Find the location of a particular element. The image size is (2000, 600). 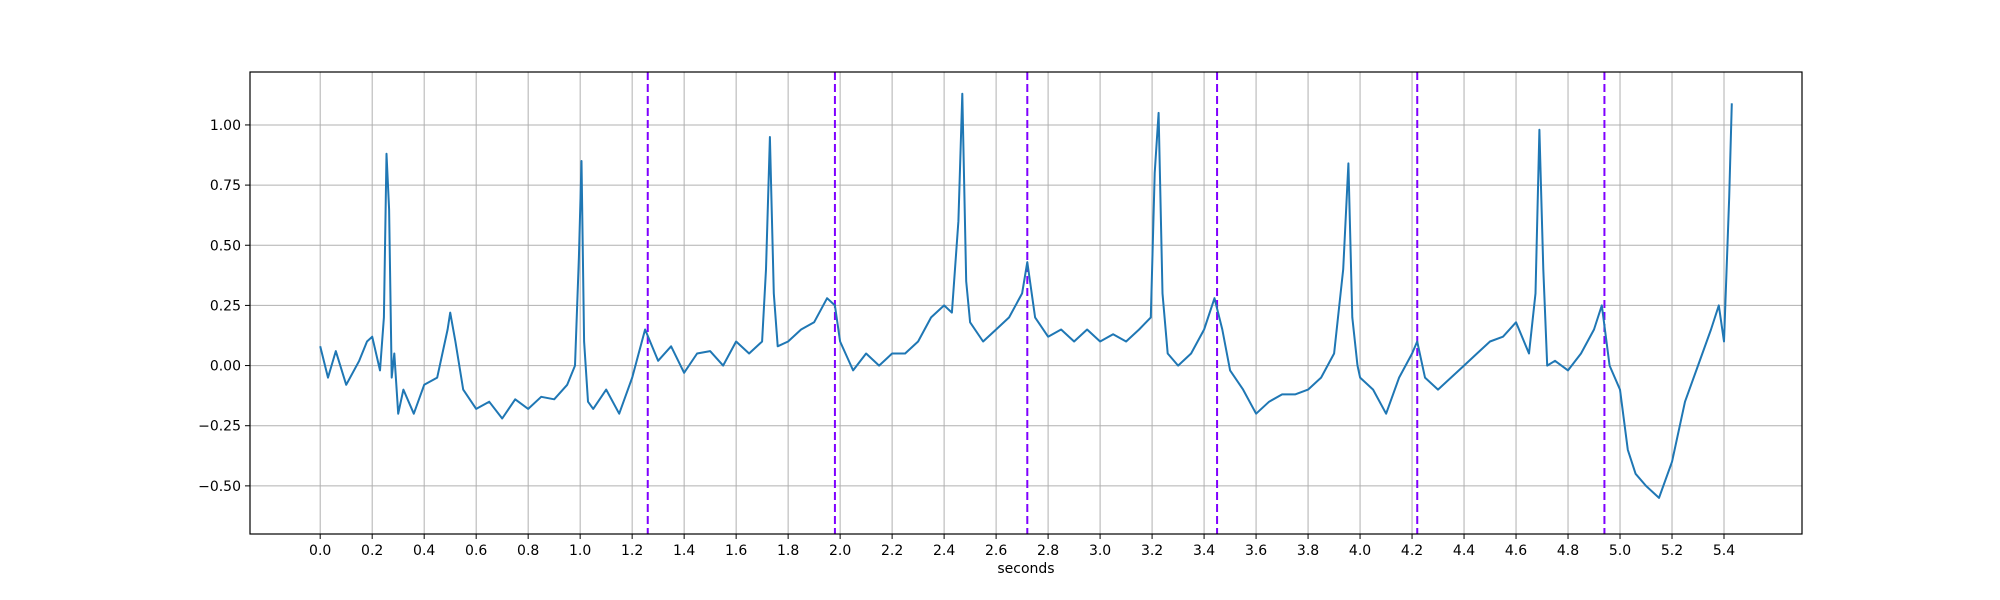

y-tick-label: 0.00 is located at coordinates (225, 367).